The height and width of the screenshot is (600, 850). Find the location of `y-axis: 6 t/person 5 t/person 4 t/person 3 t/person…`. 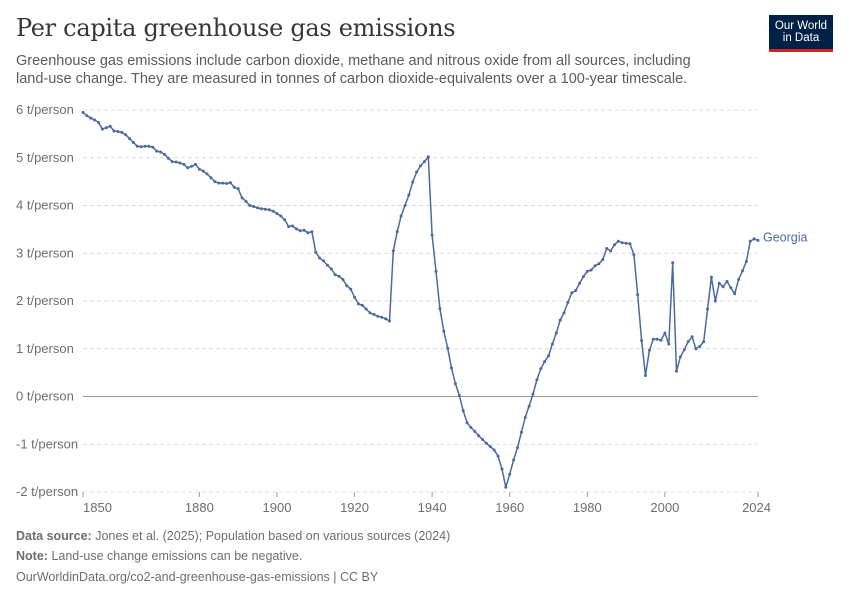

y-axis: 6 t/person 5 t/person 4 t/person 3 t/person… is located at coordinates (47, 300).